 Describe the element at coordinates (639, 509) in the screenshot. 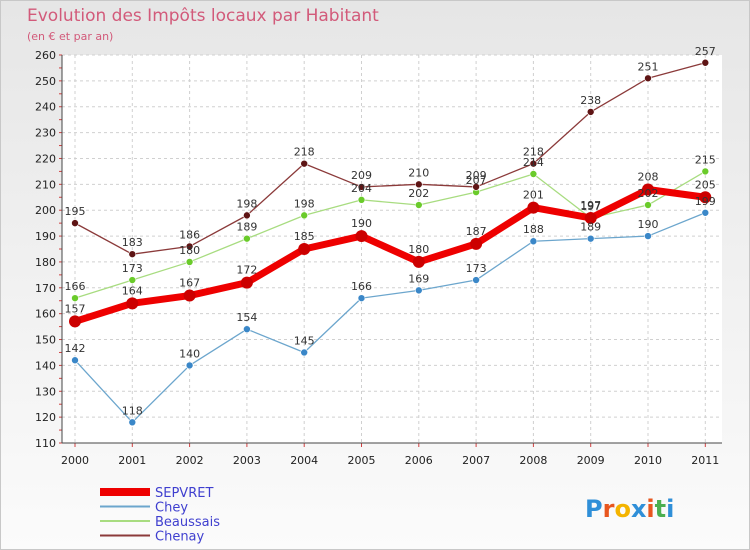

I see `logo-letter: x` at that location.